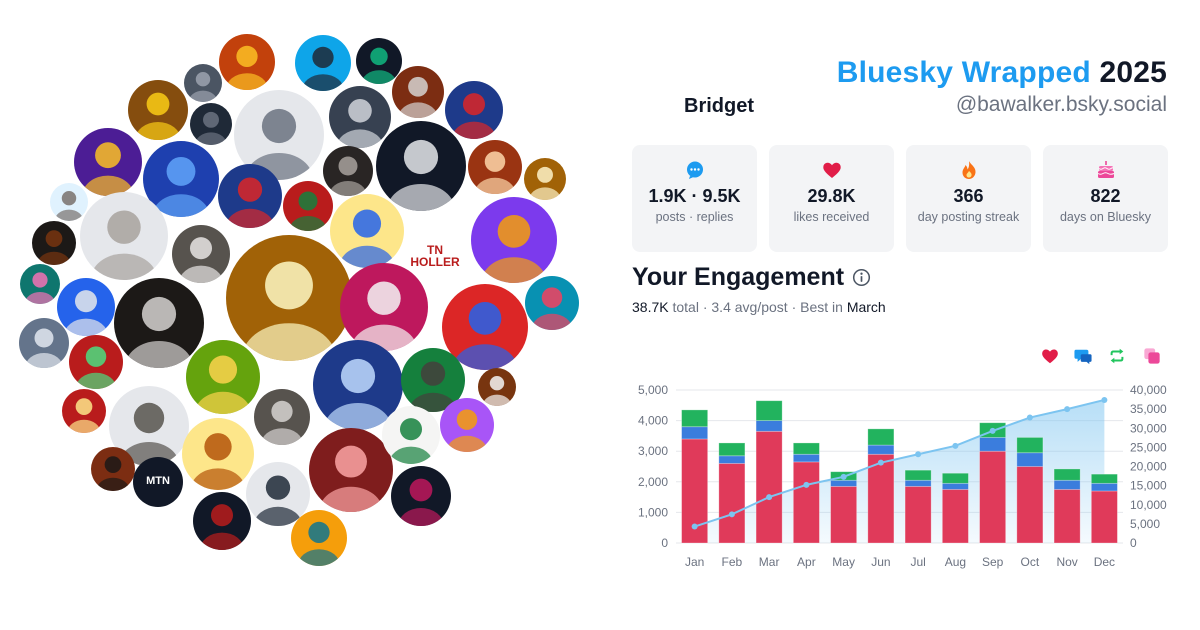 Image resolution: width=1200 pixels, height=630 pixels. I want to click on avatar-dog, so click(201, 254).